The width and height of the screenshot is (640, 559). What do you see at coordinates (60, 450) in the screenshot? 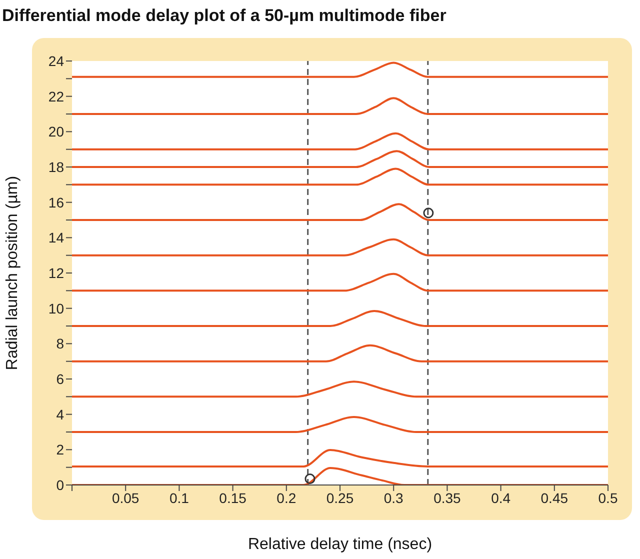
I see `y-tick-label: 2` at bounding box center [60, 450].